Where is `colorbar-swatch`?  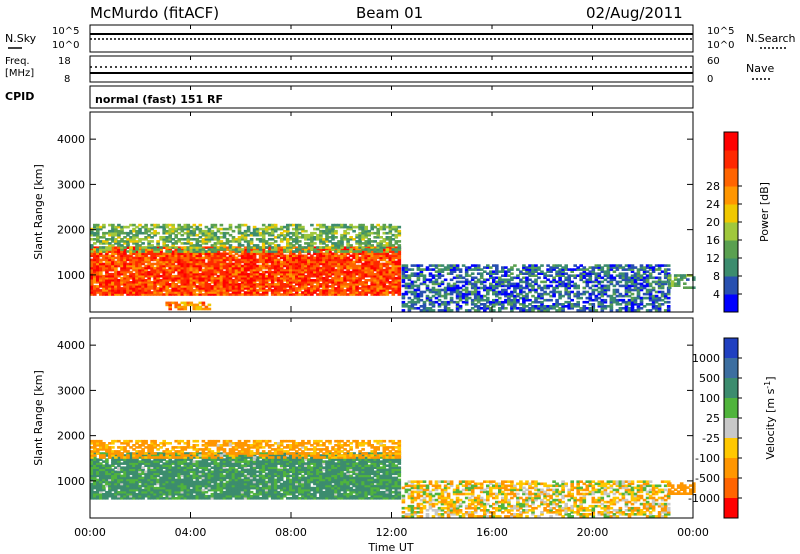
colorbar-swatch is located at coordinates (731, 213).